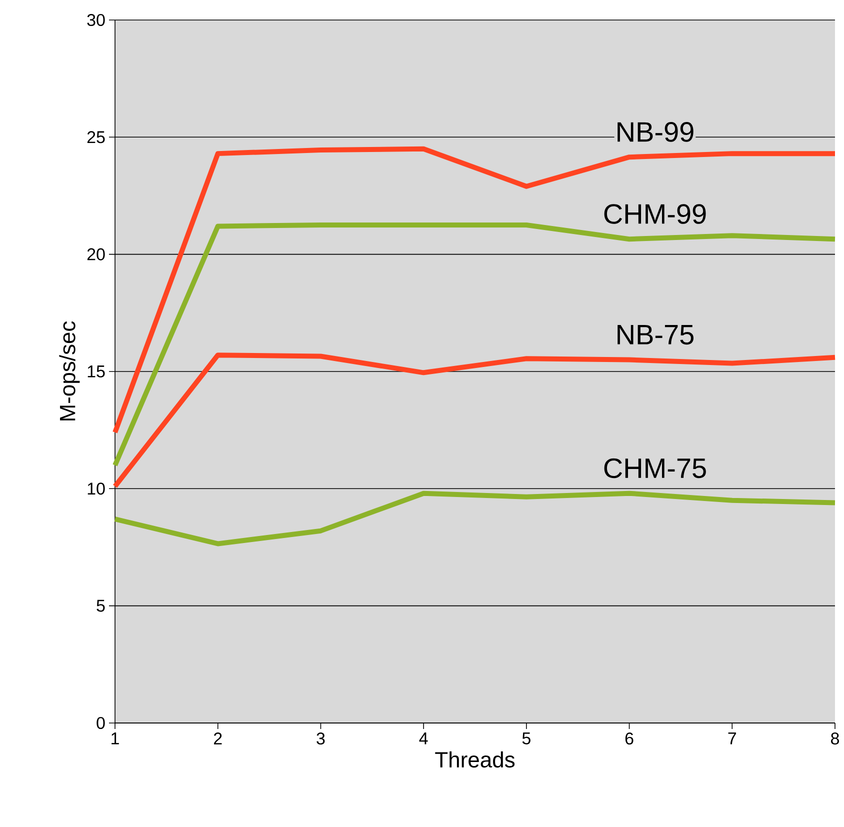 Image resolution: width=844 pixels, height=827 pixels. I want to click on x-axis-title: Threads, so click(475, 759).